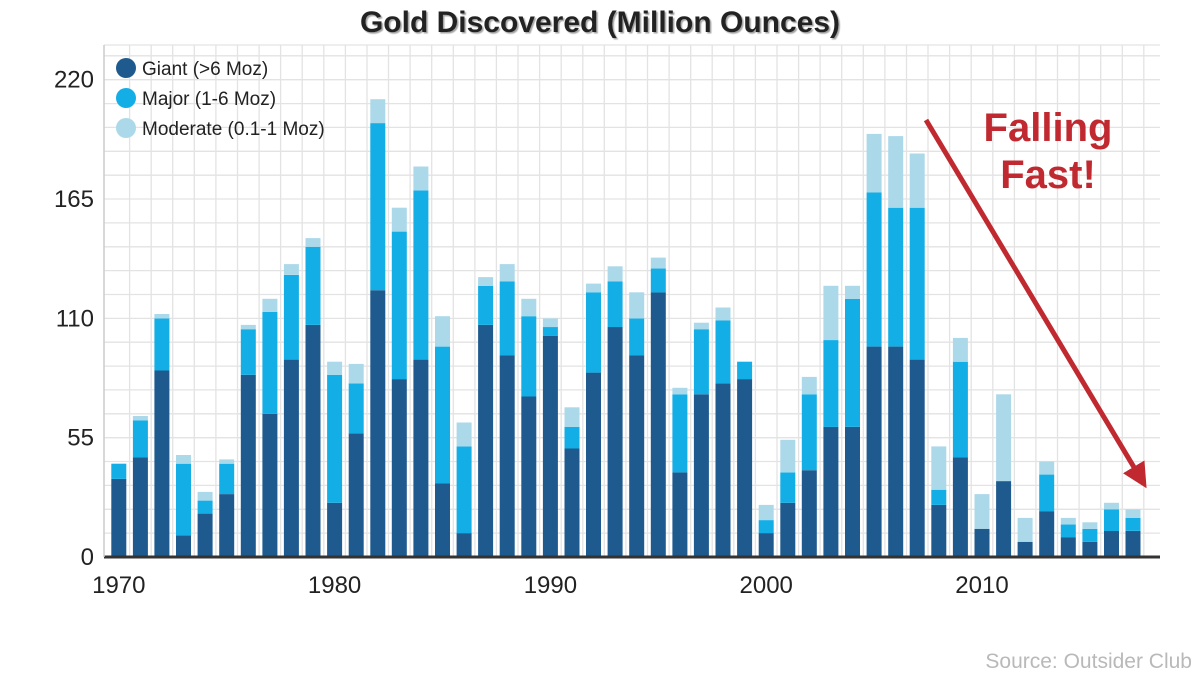 This screenshot has height=675, width=1200. What do you see at coordinates (1035, 303) in the screenshot?
I see `annotation-arrow` at bounding box center [1035, 303].